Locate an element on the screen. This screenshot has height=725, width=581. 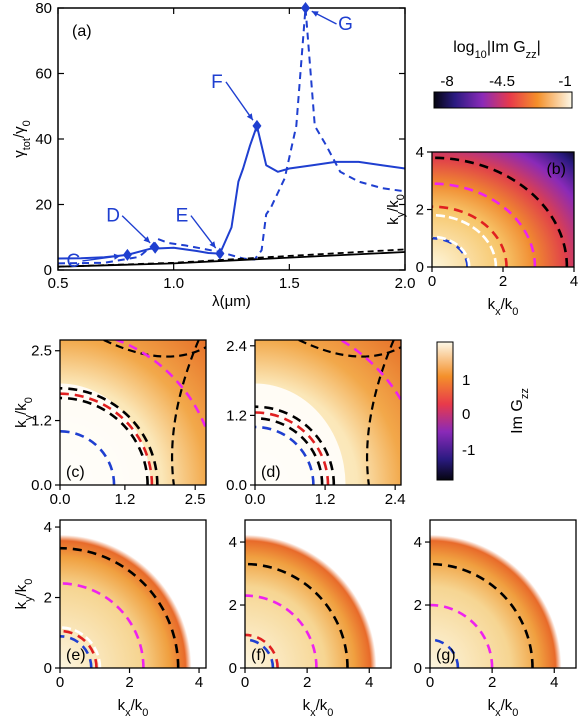
annotation-F: F is located at coordinates (217, 82).